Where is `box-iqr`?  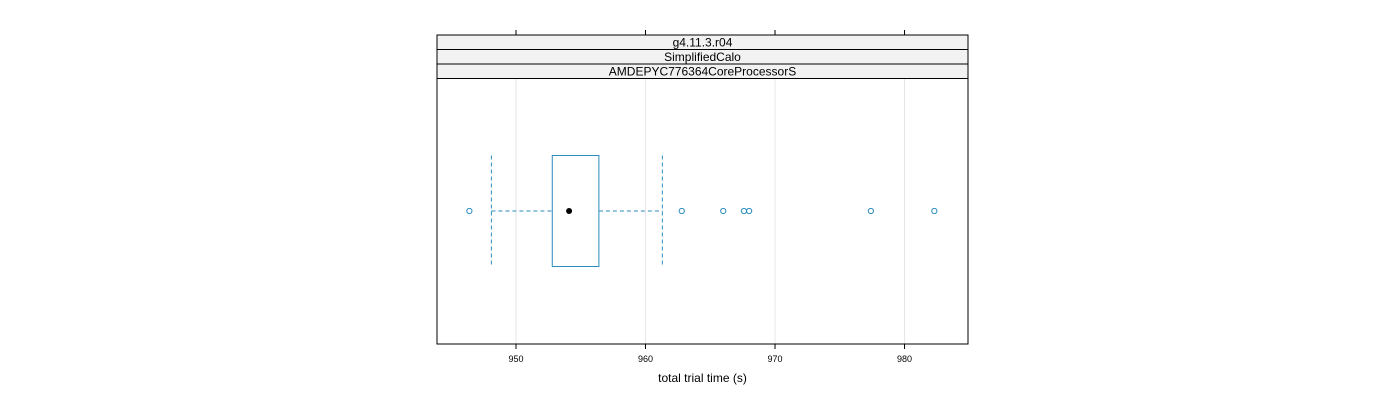 box-iqr is located at coordinates (575, 211).